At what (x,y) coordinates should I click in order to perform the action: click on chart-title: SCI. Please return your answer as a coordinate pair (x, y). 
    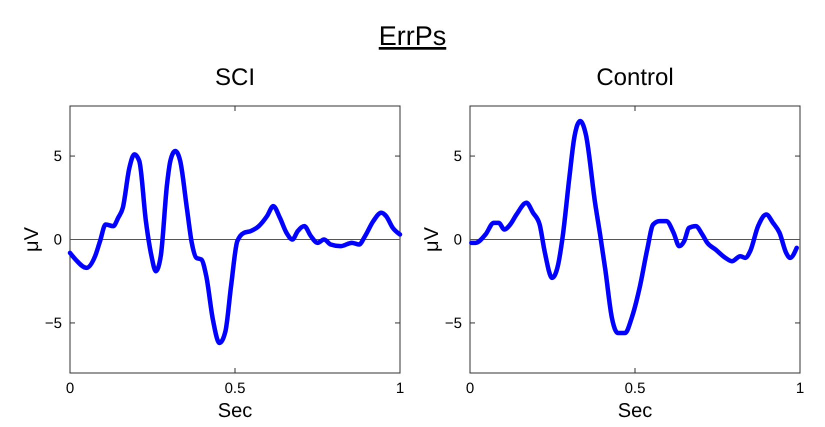
    Looking at the image, I should click on (235, 77).